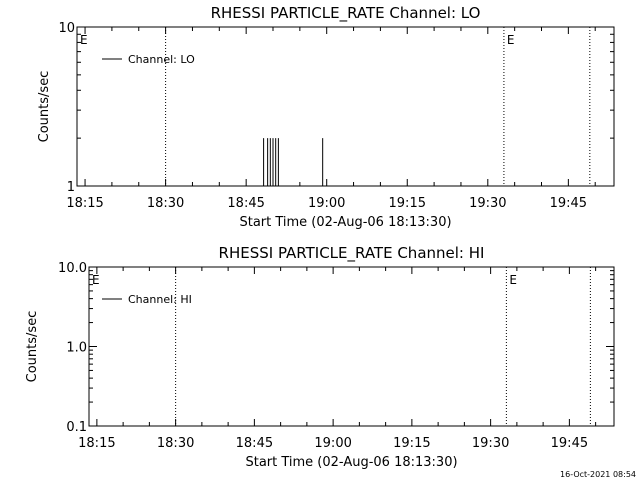 The height and width of the screenshot is (480, 640). Describe the element at coordinates (352, 253) in the screenshot. I see `chart-title: RHESSI PARTICLE_RATE Channel: HI` at that location.